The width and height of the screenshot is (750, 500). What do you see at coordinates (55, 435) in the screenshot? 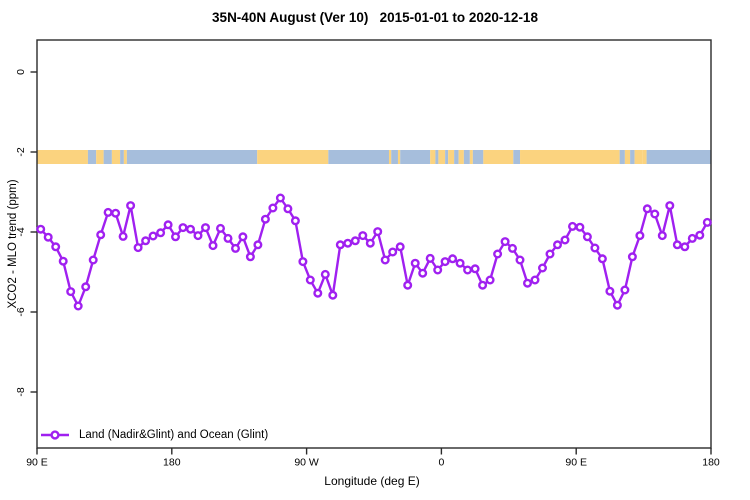
I see `legend-marker-icon` at bounding box center [55, 435].